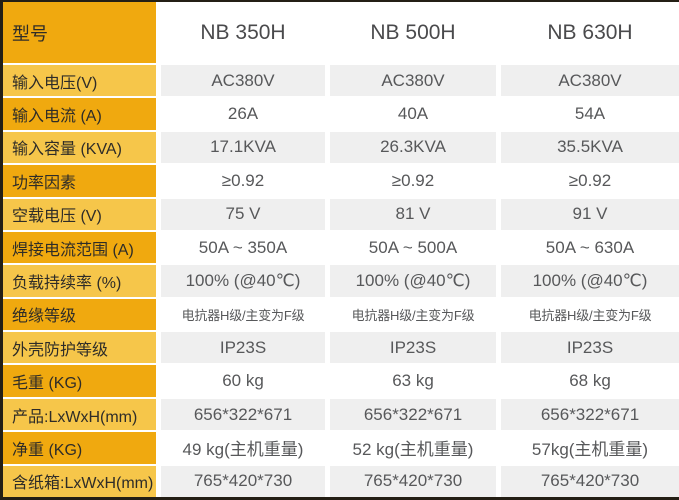 The height and width of the screenshot is (500, 679). What do you see at coordinates (79, 281) in the screenshot?
I see `row-label: 负载持续率 (%)` at bounding box center [79, 281].